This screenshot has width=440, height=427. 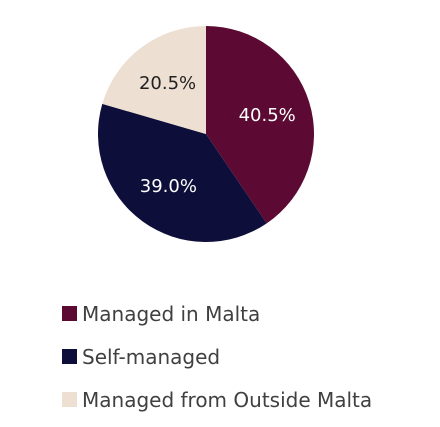 I want to click on legend-item-self-managed: Self-managed, so click(x=217, y=356).